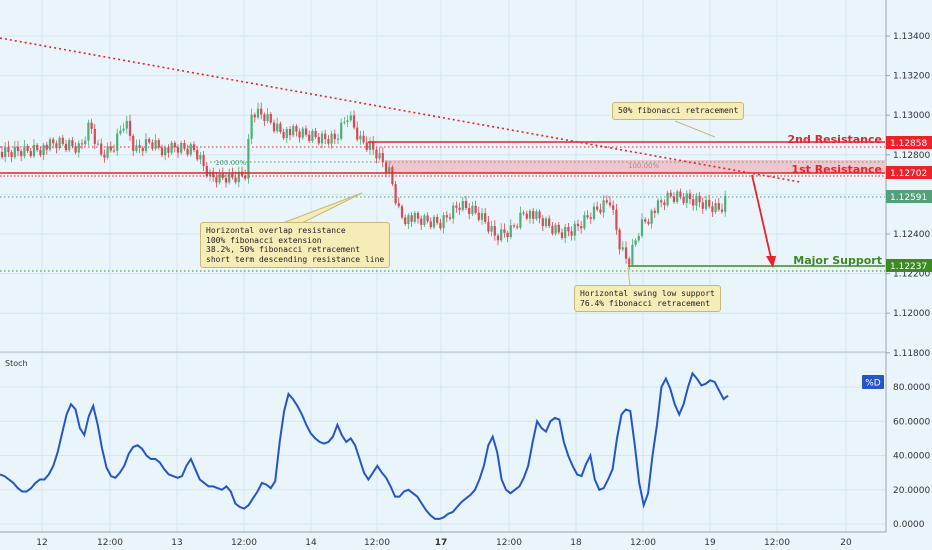 This screenshot has width=932, height=550. What do you see at coordinates (629, 277) in the screenshot?
I see `callout-pointer-swing` at bounding box center [629, 277].